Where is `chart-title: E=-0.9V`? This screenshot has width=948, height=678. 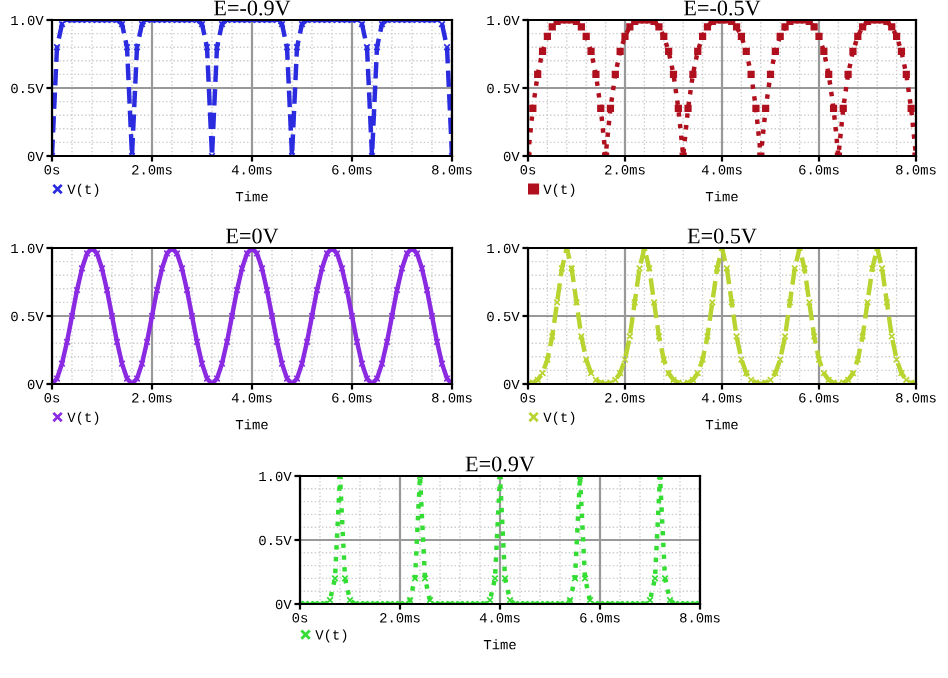 chart-title: E=-0.9V is located at coordinates (252, 8).